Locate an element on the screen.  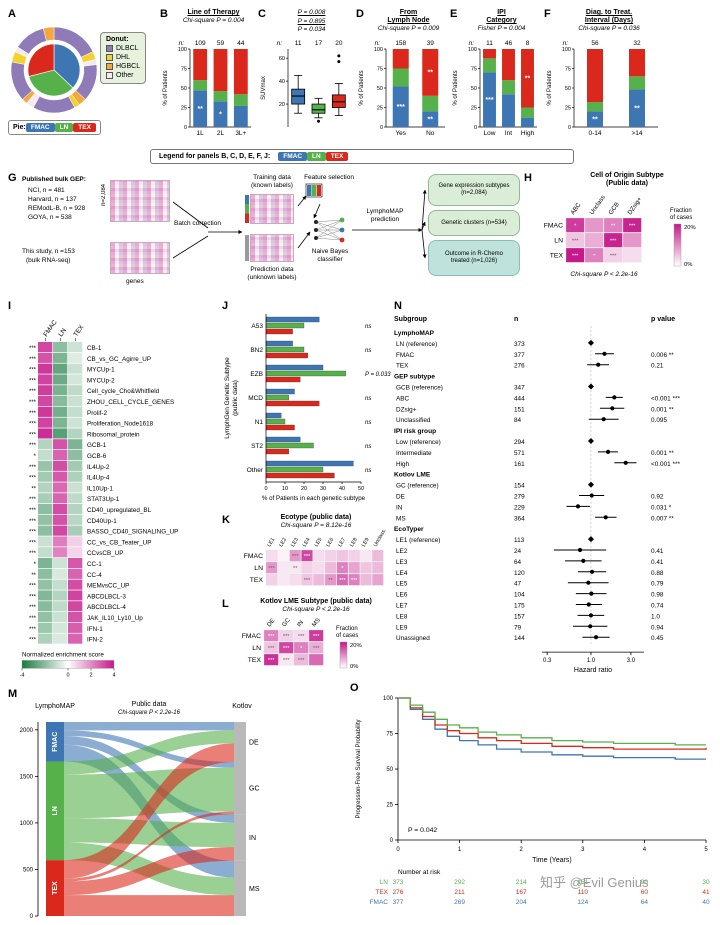
panel-f-label: F is located at coordinates (547, 14).